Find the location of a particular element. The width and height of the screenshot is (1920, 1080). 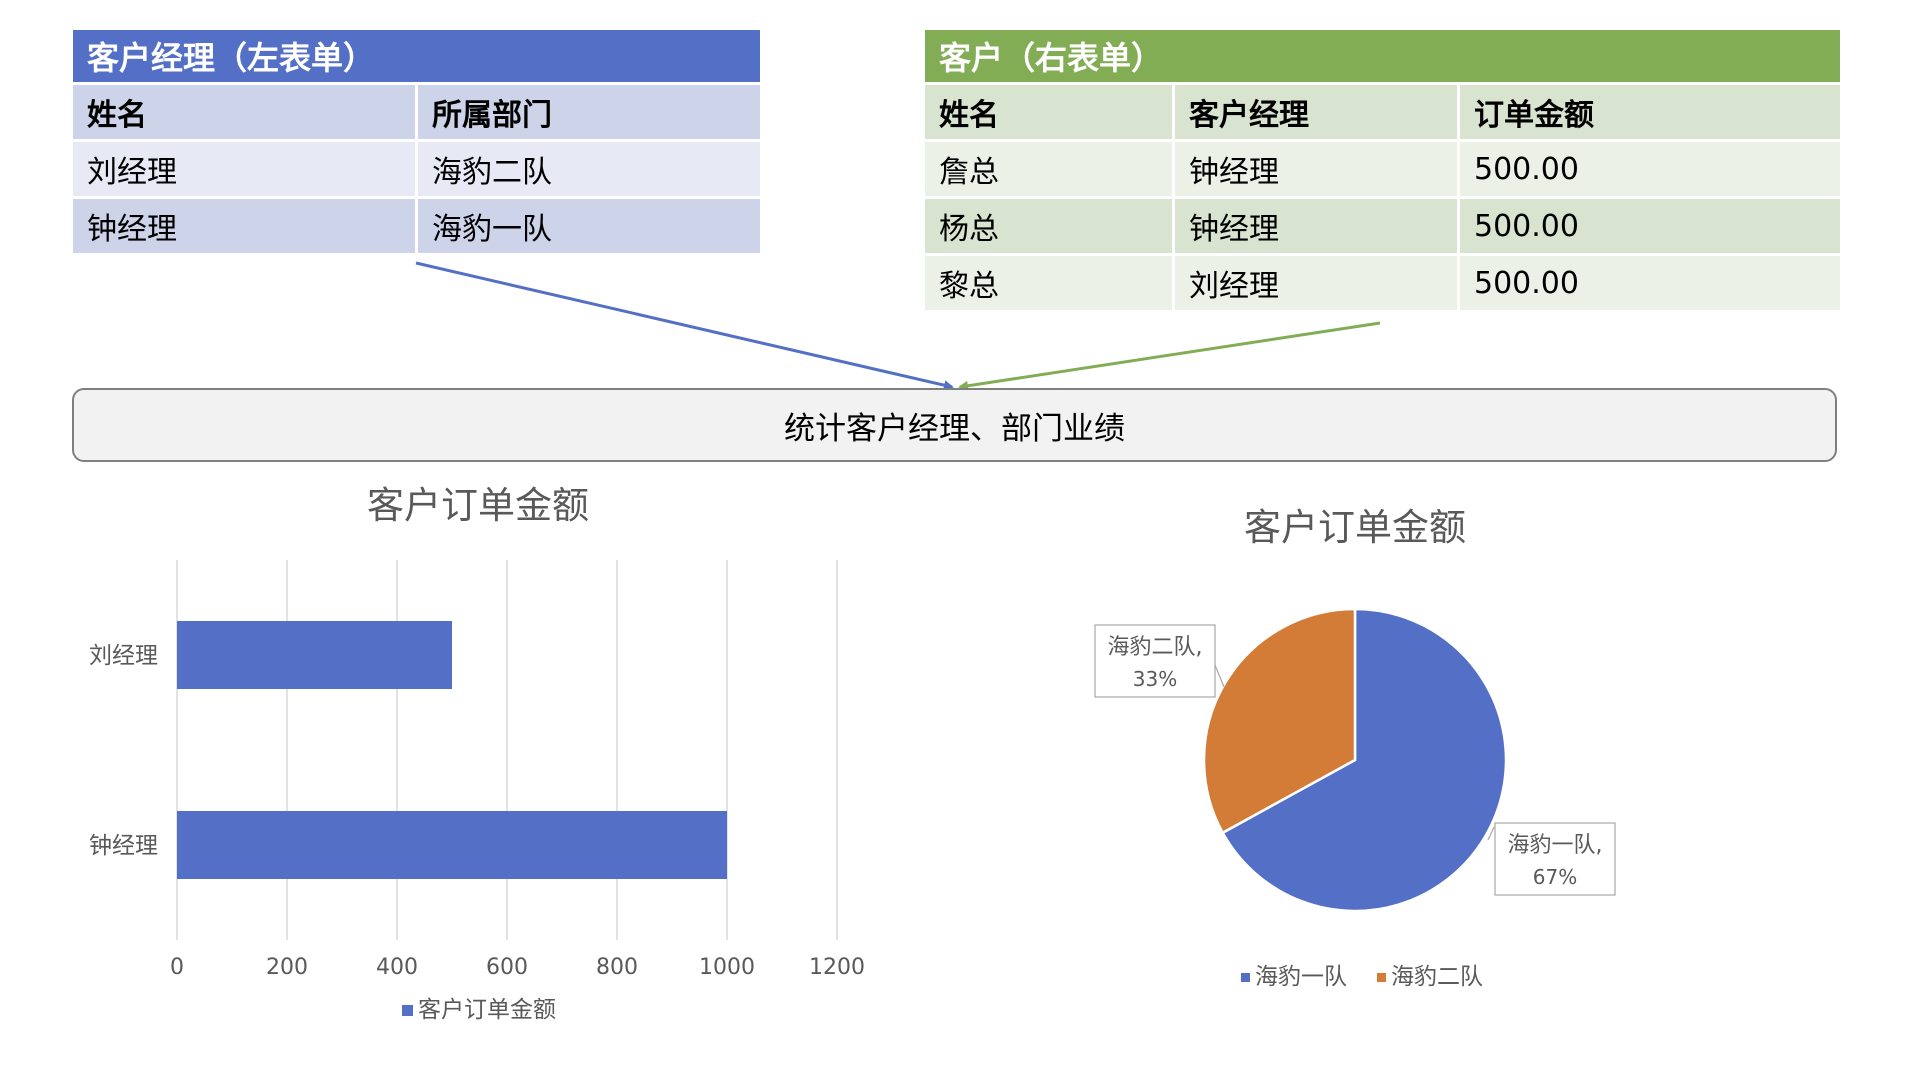

legend-label: 海豹一队 is located at coordinates (1301, 977).